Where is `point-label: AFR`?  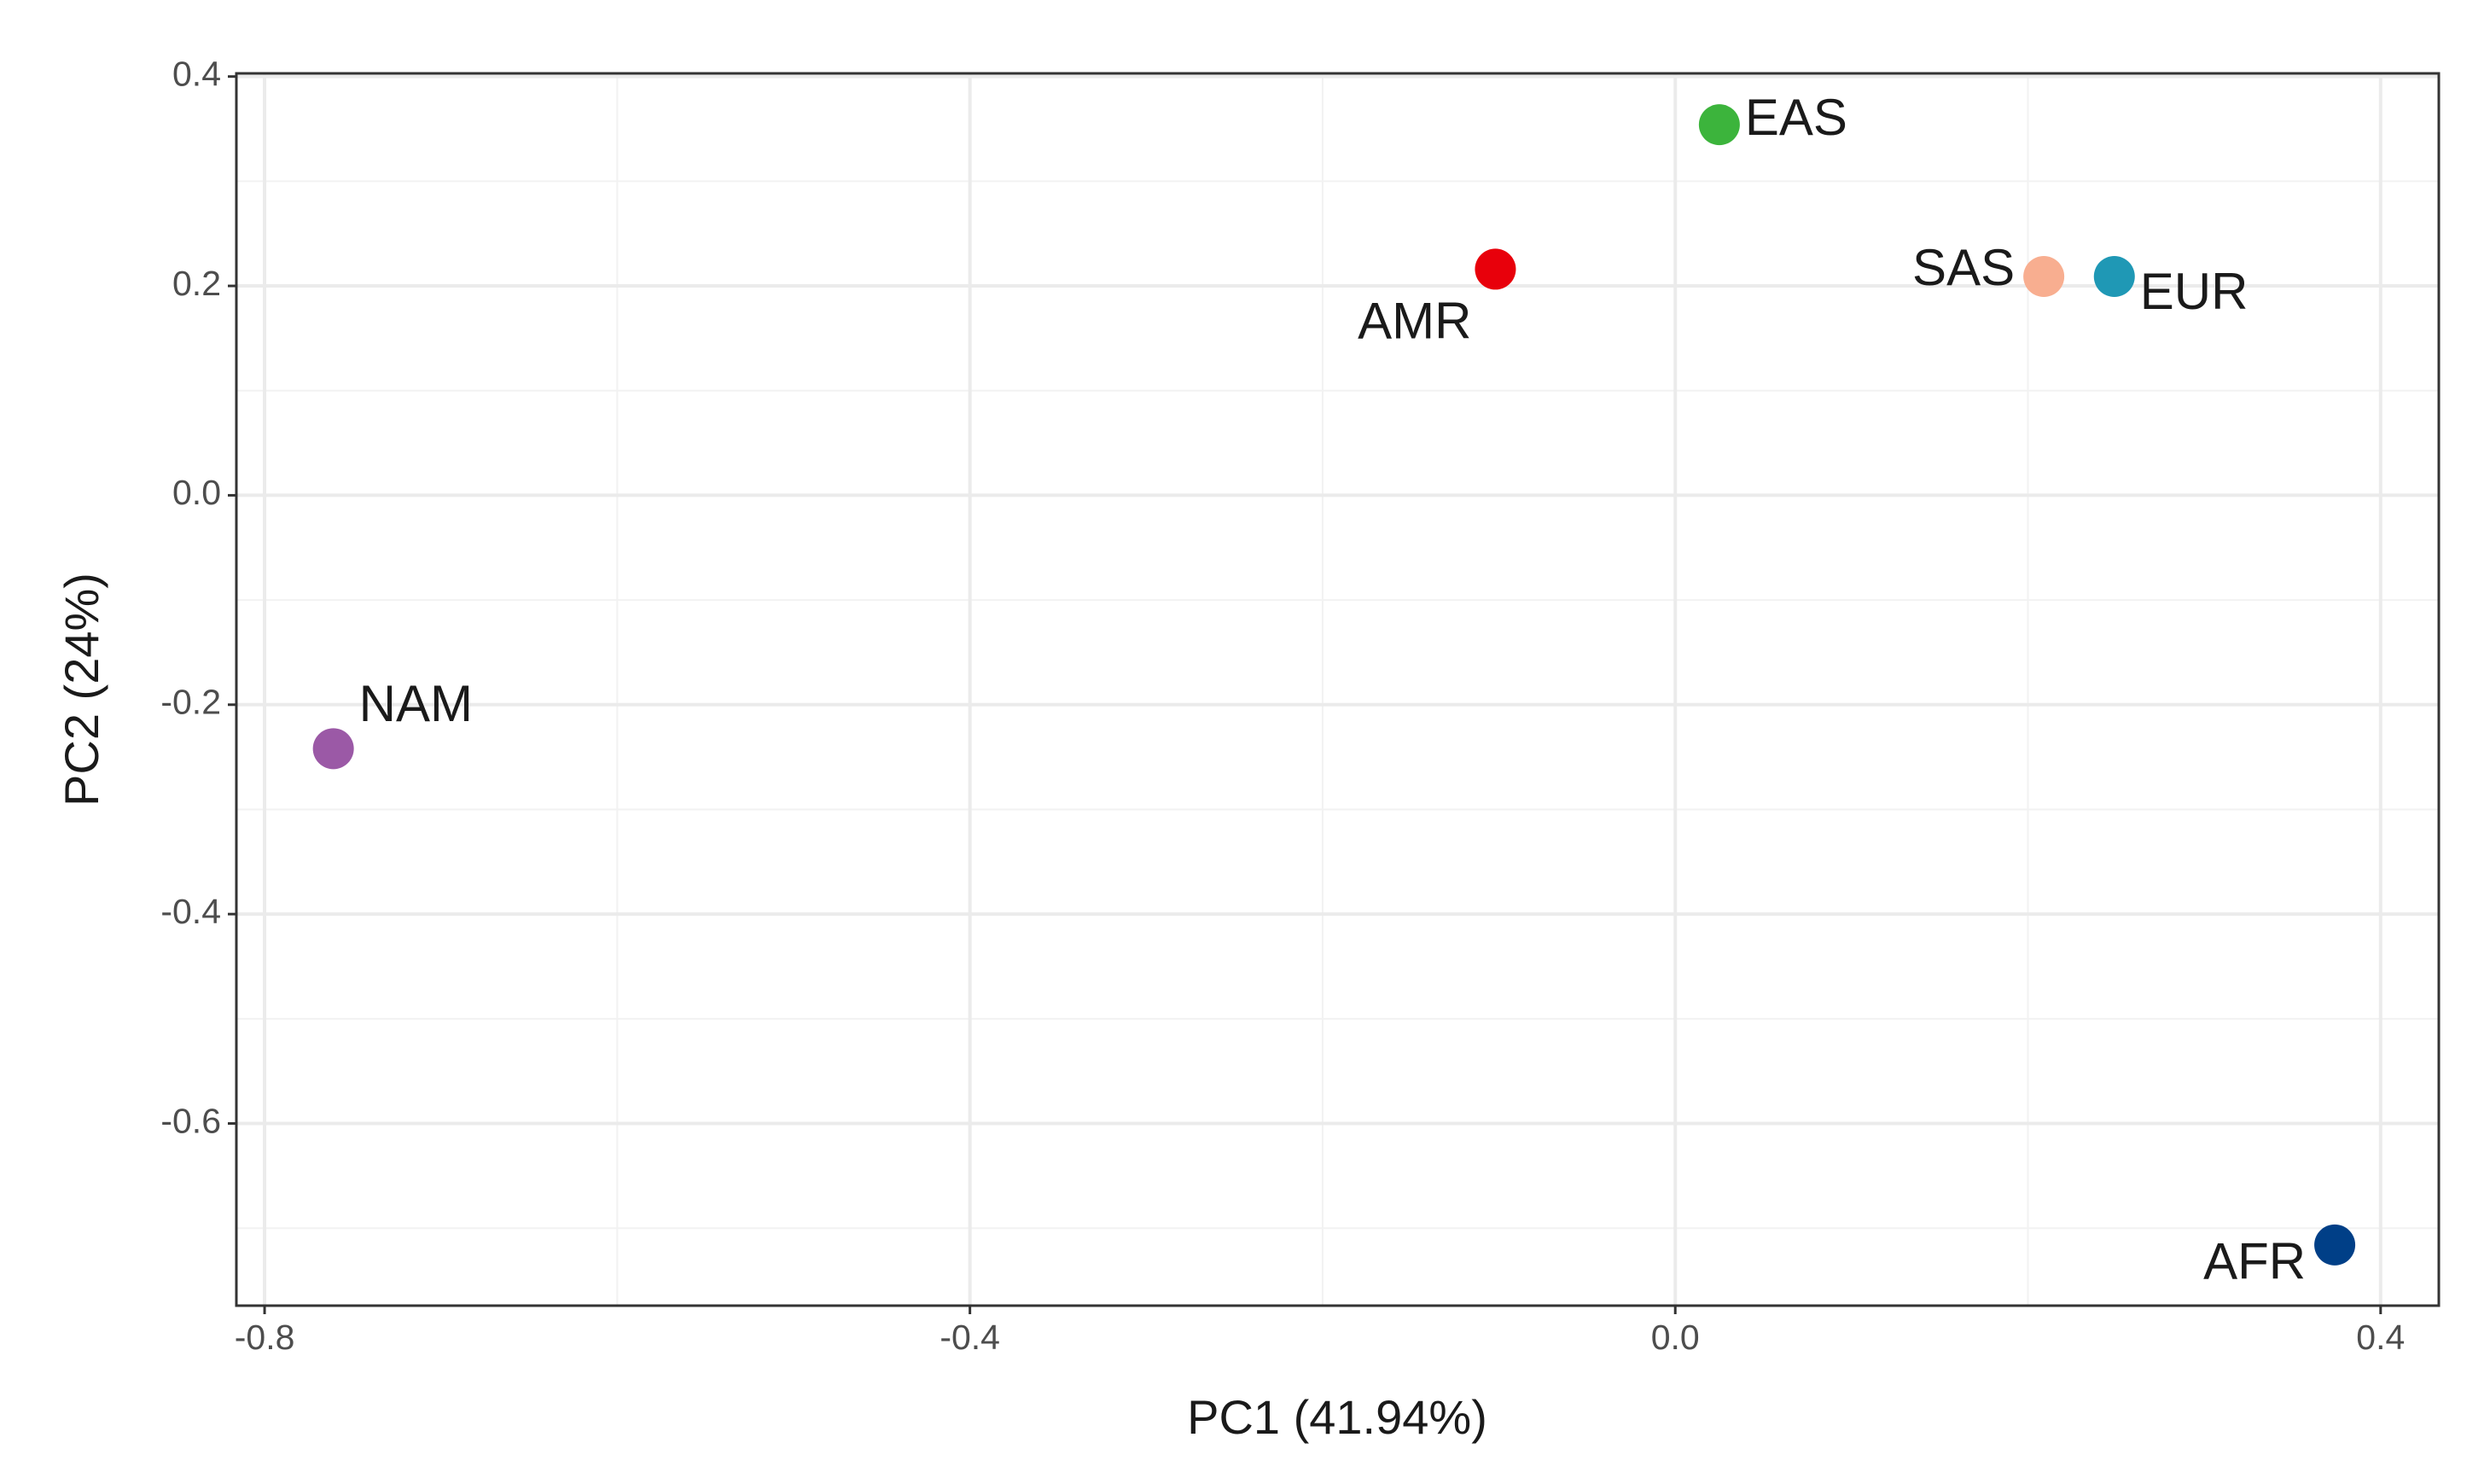 point-label: AFR is located at coordinates (2254, 1261).